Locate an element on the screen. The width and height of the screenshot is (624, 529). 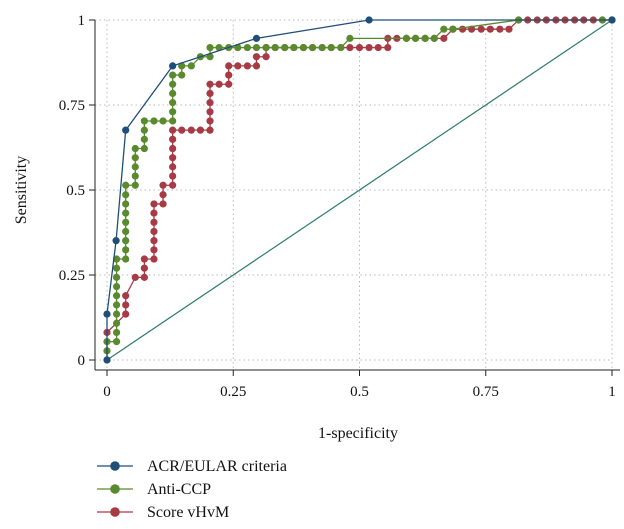
y-tick-label: 0.5 is located at coordinates (75, 191).